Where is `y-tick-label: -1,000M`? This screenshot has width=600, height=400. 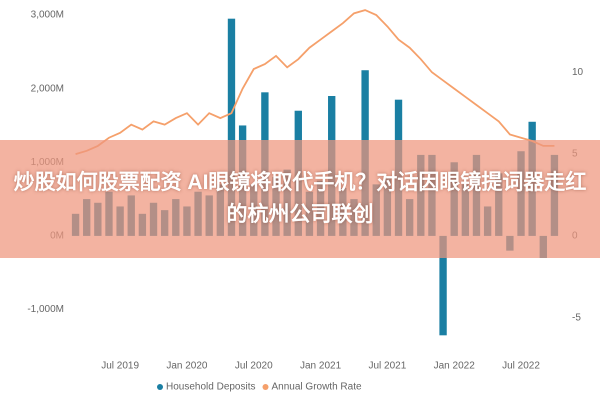
y-tick-label: -1,000M is located at coordinates (45, 309).